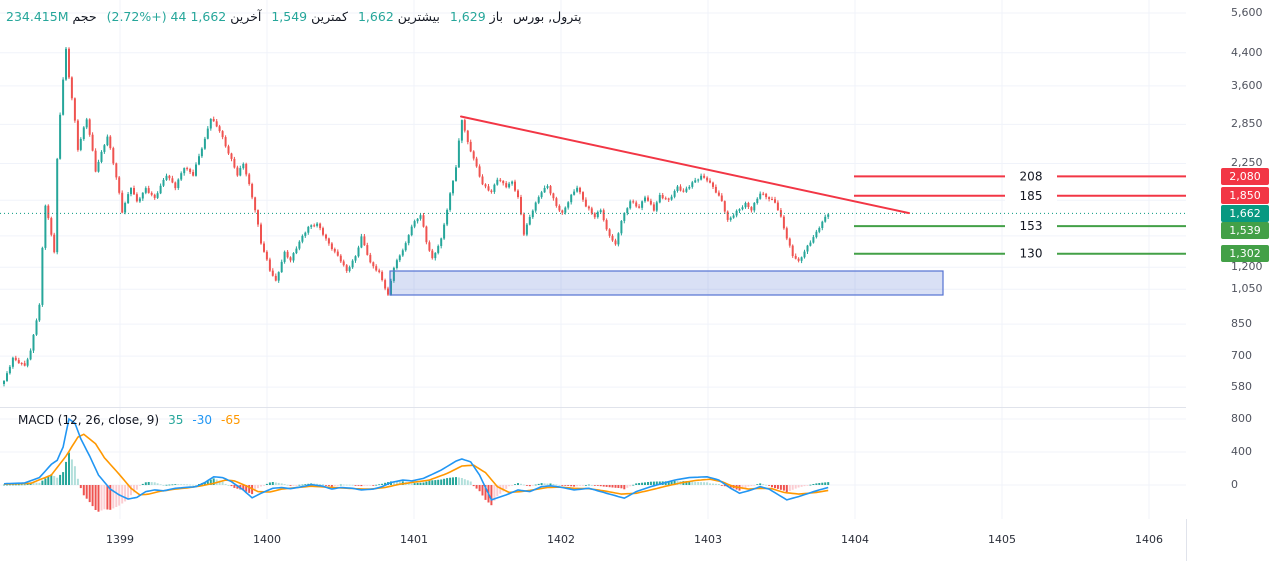  Describe the element at coordinates (467, 16) in the screenshot. I see `legend-field-value: 1,629` at that location.